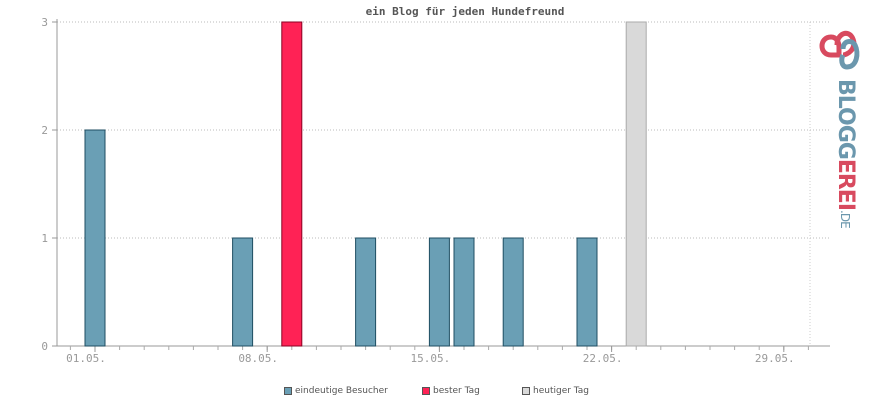 This screenshot has height=400, width=870. Describe the element at coordinates (636, 184) in the screenshot. I see `bar-heutiger-tag` at that location.